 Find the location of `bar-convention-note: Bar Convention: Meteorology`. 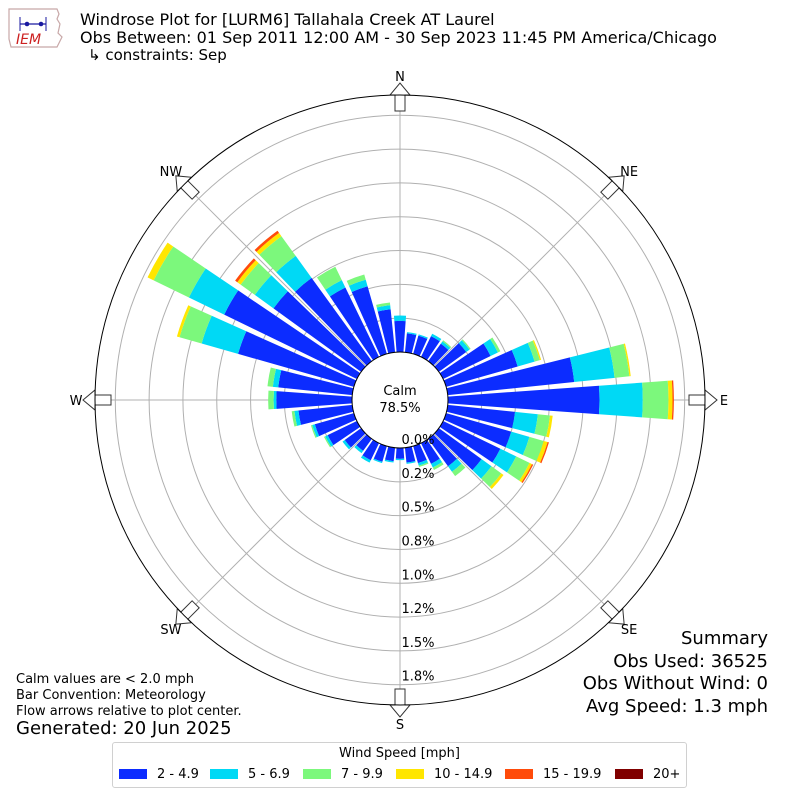

bar-convention-note: Bar Convention: Meteorology is located at coordinates (111, 695).